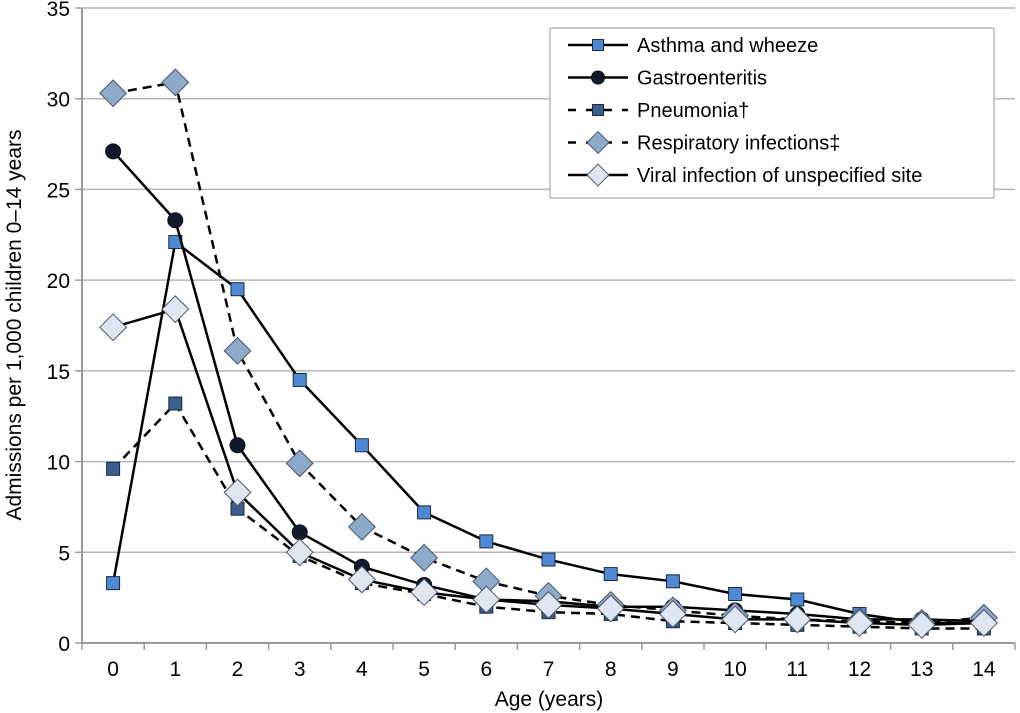 Image resolution: width=1020 pixels, height=713 pixels. What do you see at coordinates (58, 100) in the screenshot?
I see `y-tick-label: 30` at bounding box center [58, 100].